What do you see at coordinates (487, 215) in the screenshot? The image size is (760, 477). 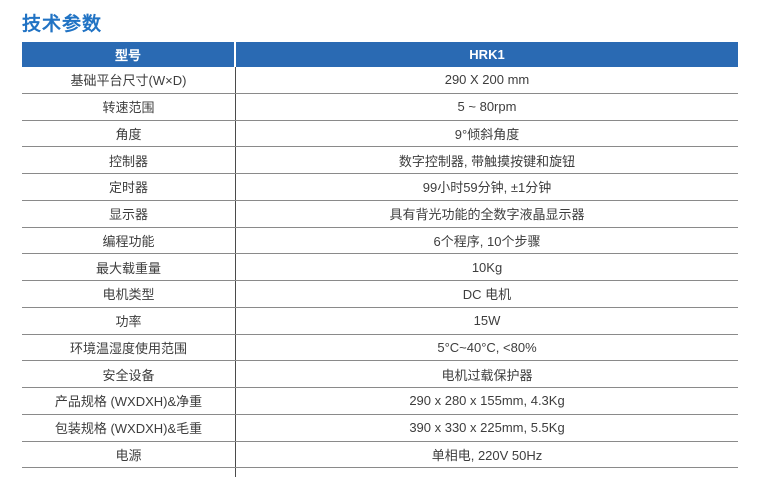 I see `param-value: 具有背光功能的全数字液晶显示器` at bounding box center [487, 215].